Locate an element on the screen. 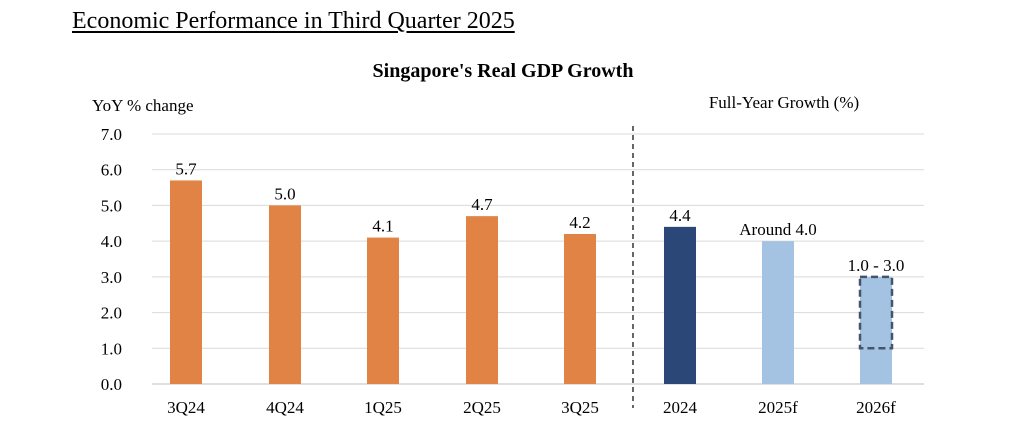  bar-3q25 is located at coordinates (580, 309).